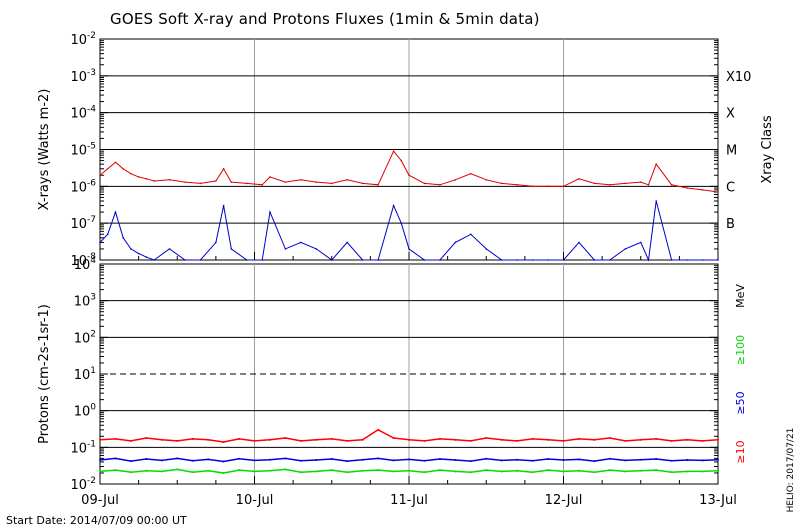  Describe the element at coordinates (730, 114) in the screenshot. I see `xray-class-label: X` at that location.